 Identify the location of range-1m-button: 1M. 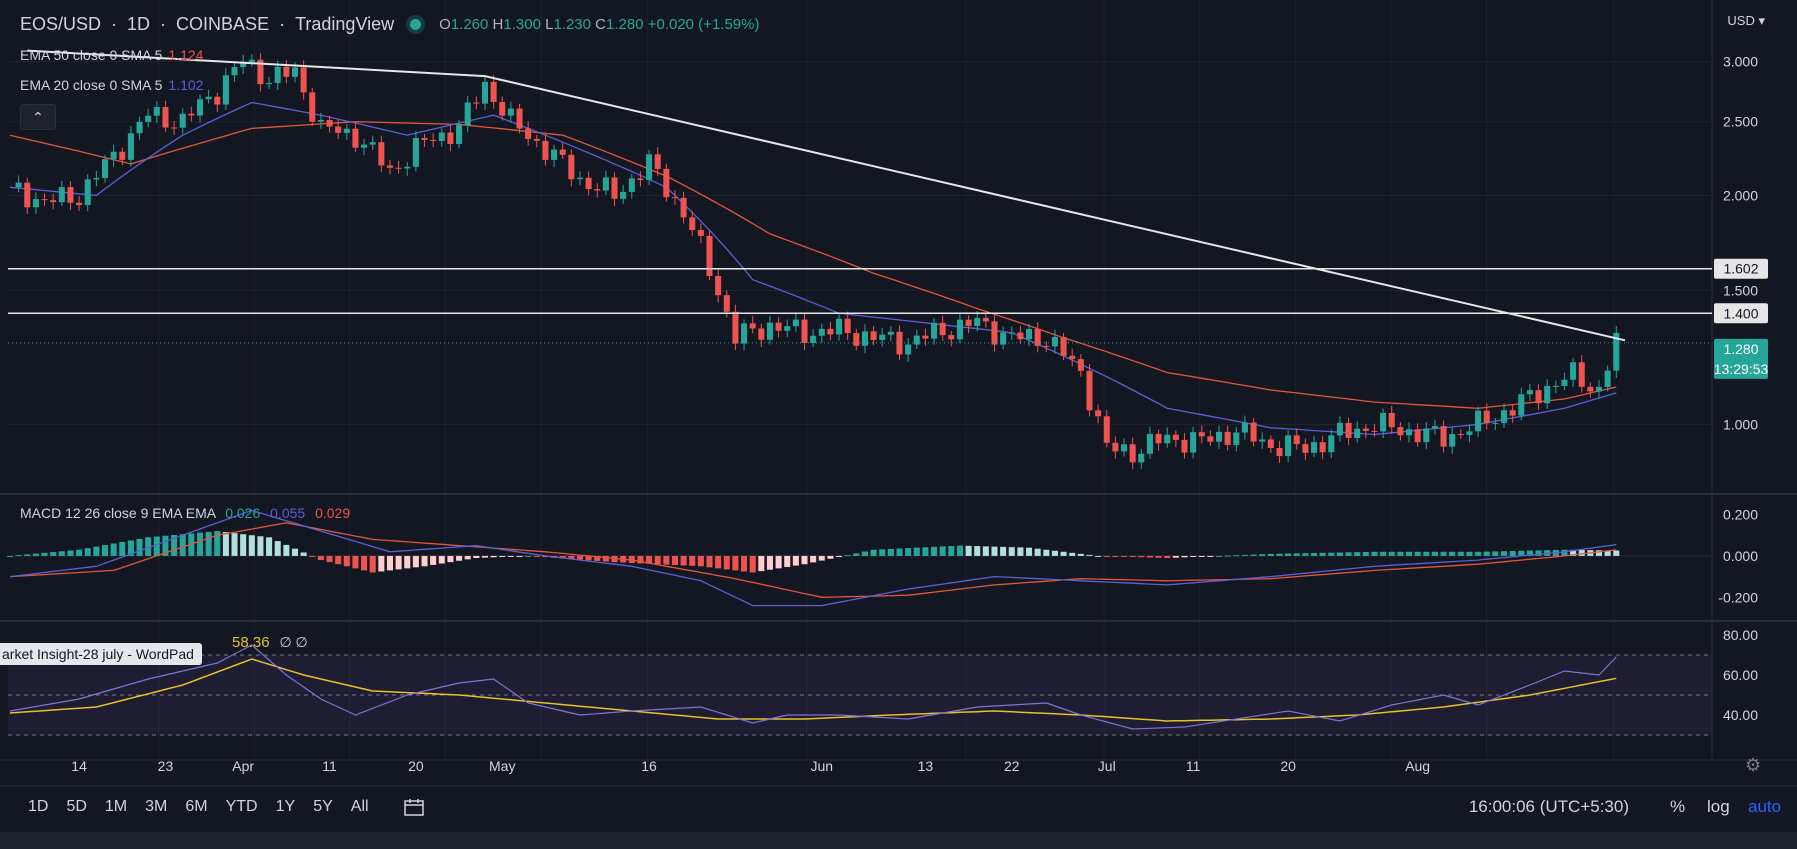
(116, 806).